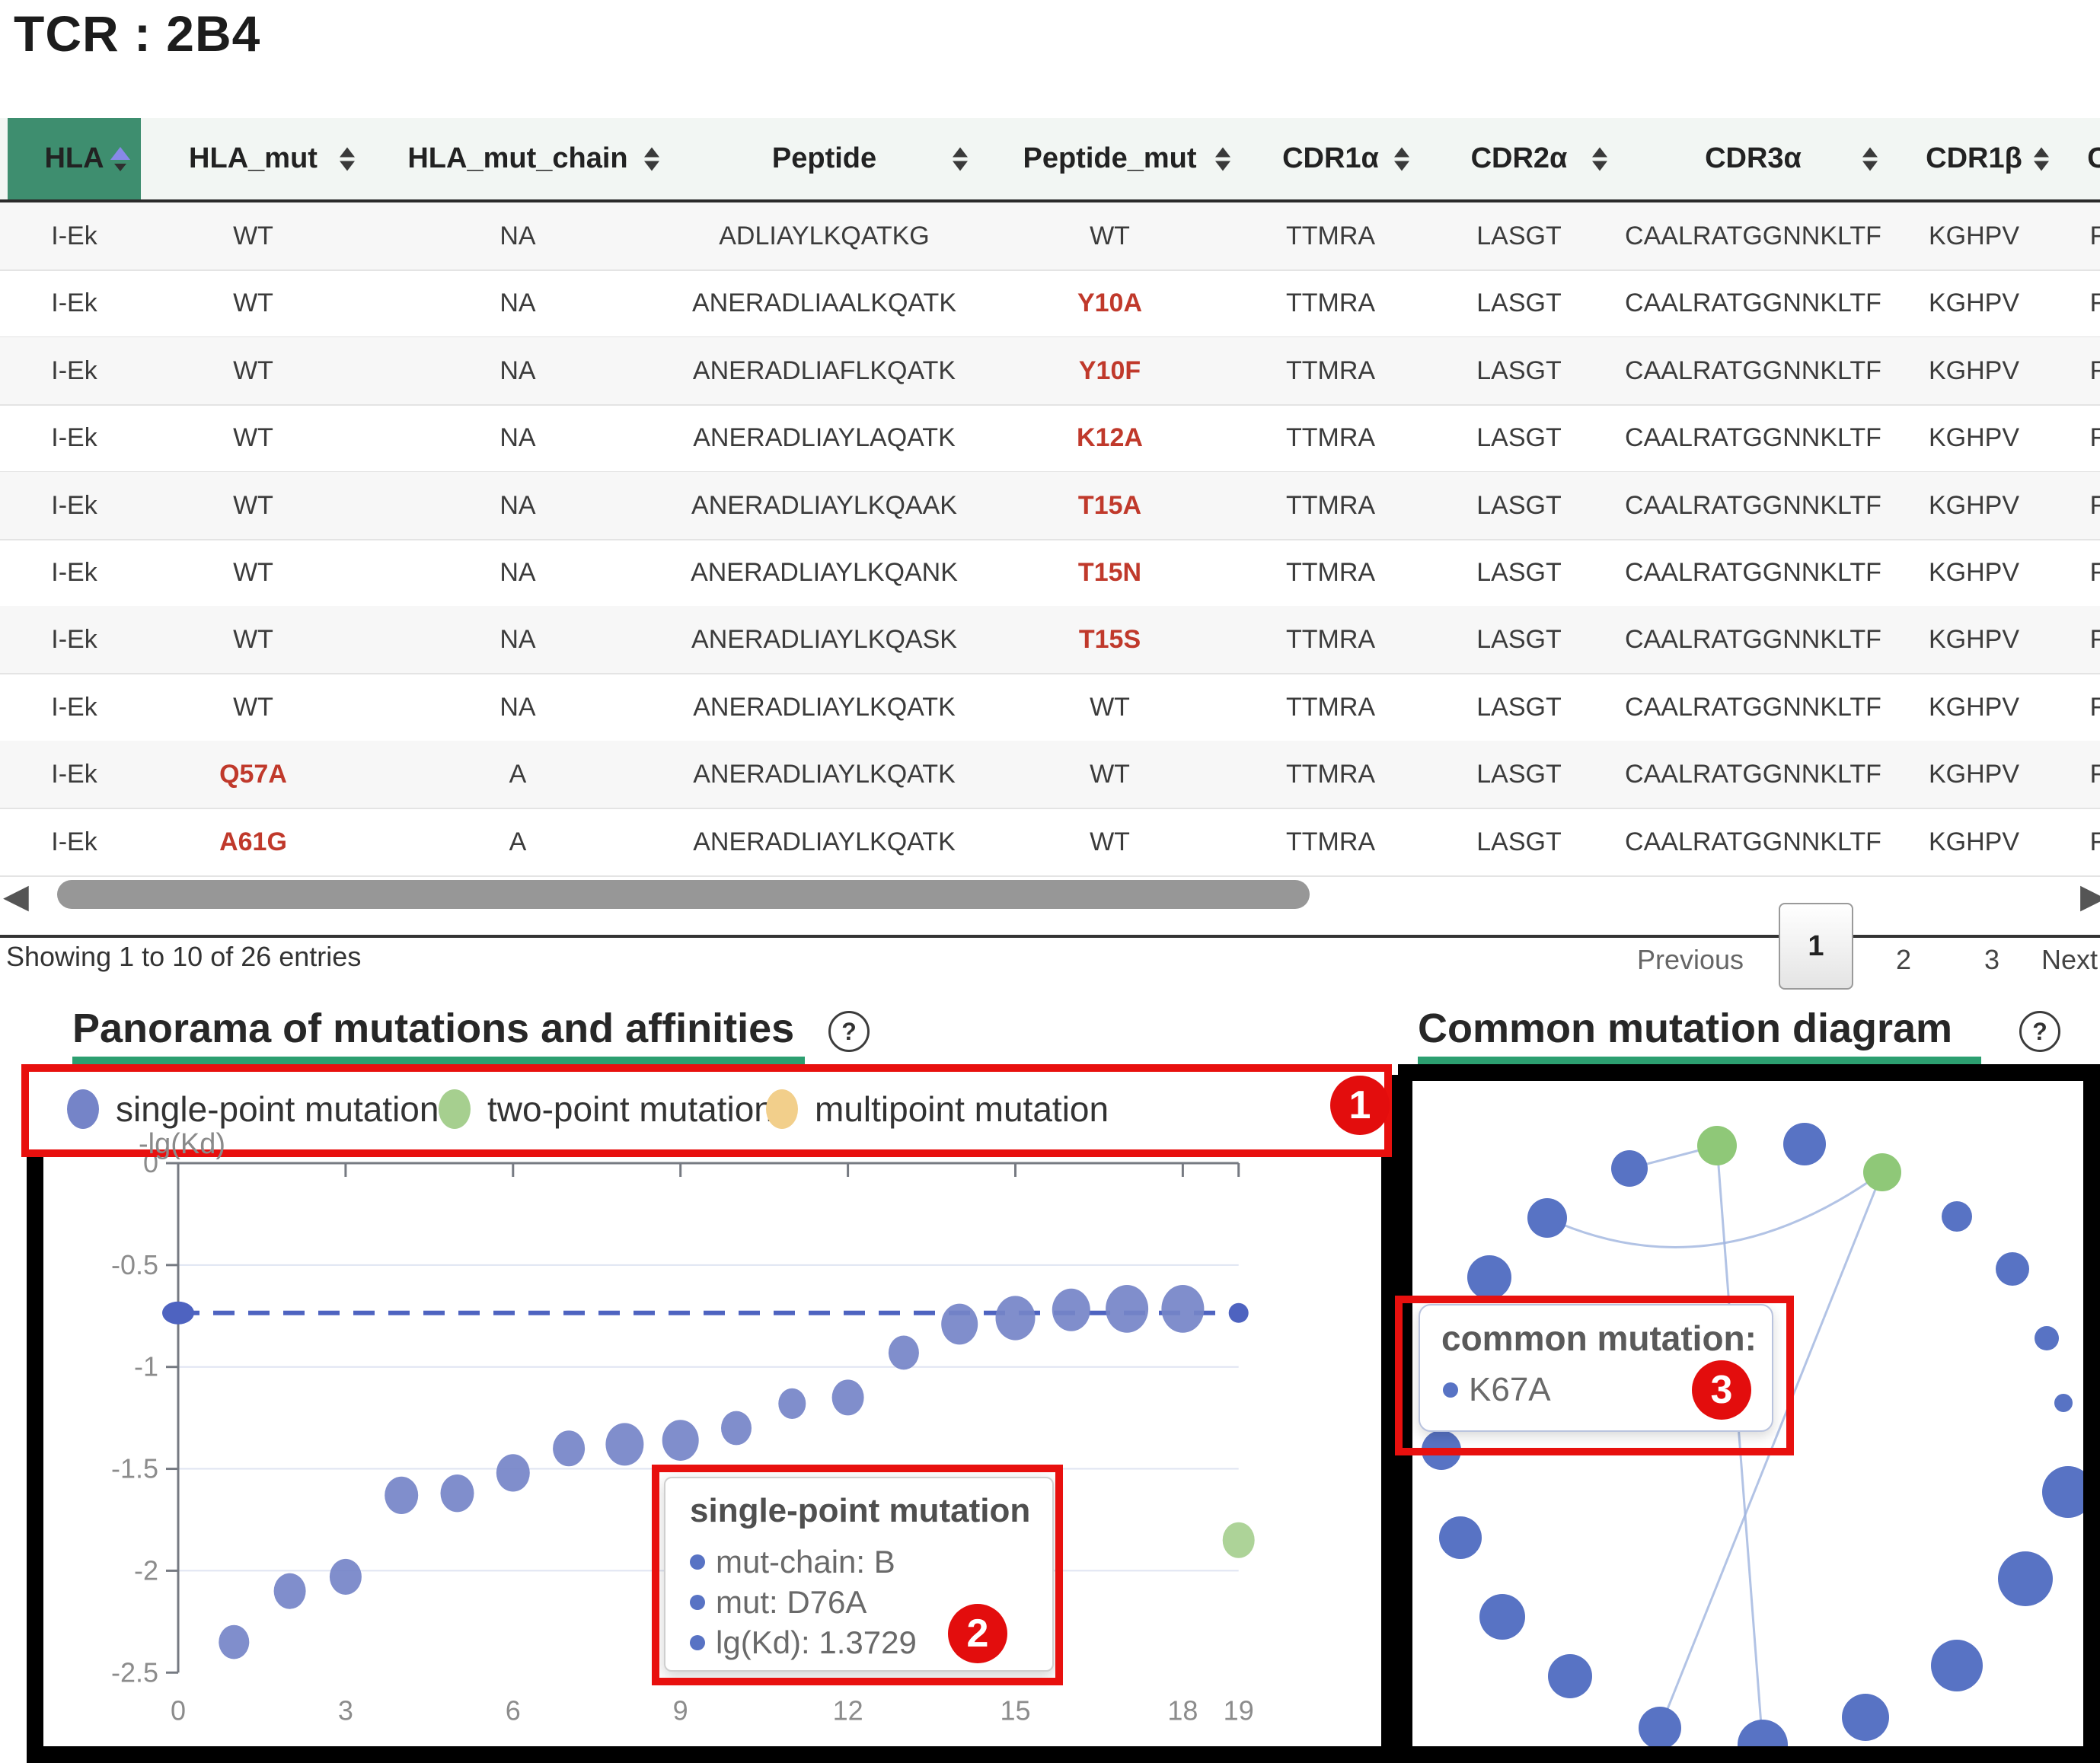  I want to click on x-tick-label: 12, so click(848, 1710).